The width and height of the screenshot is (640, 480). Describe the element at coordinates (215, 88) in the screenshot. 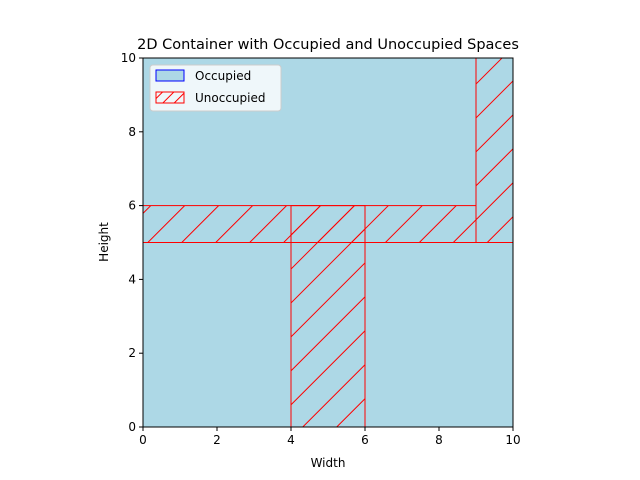

I see `legend: Occupied Unoccupied` at that location.